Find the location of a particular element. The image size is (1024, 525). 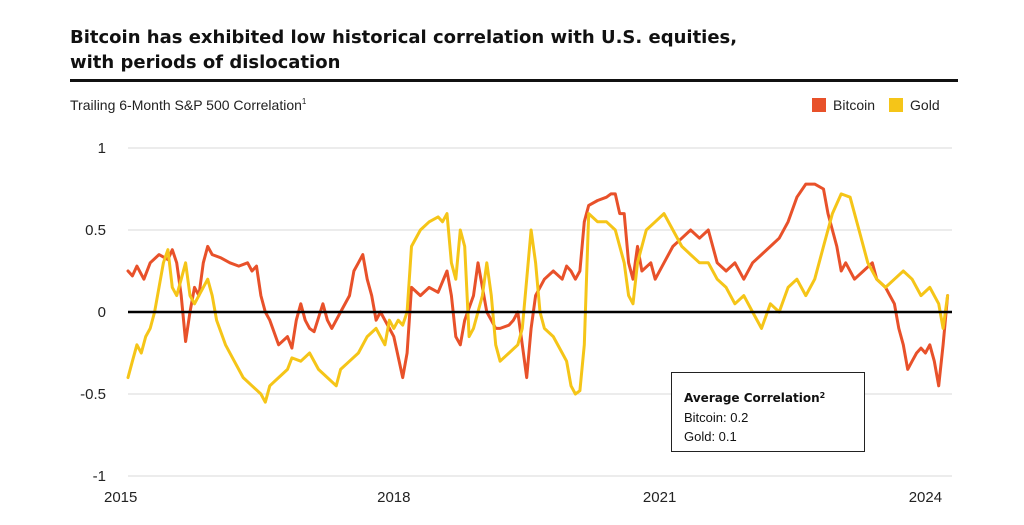

x-tick-label: 2015 is located at coordinates (120, 497).